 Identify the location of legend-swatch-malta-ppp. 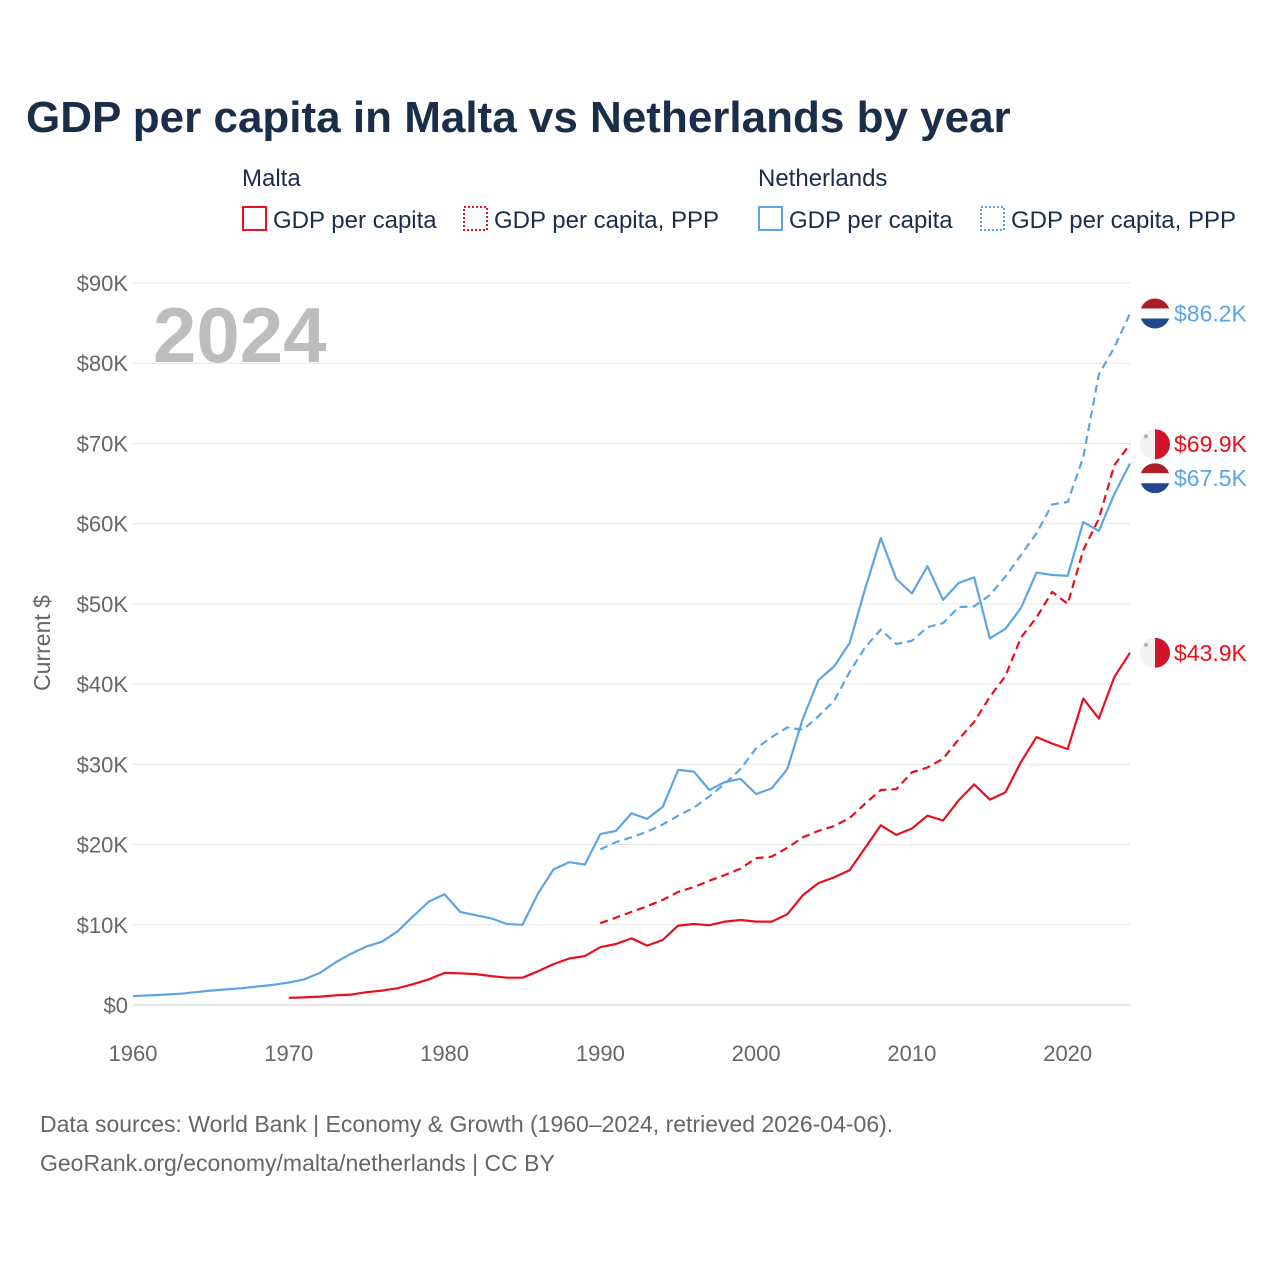
(475, 218).